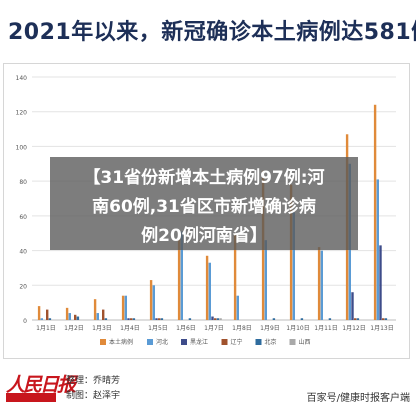 This screenshot has height=408, width=416. What do you see at coordinates (121, 342) in the screenshot?
I see `legend-label: 本土病例` at bounding box center [121, 342].